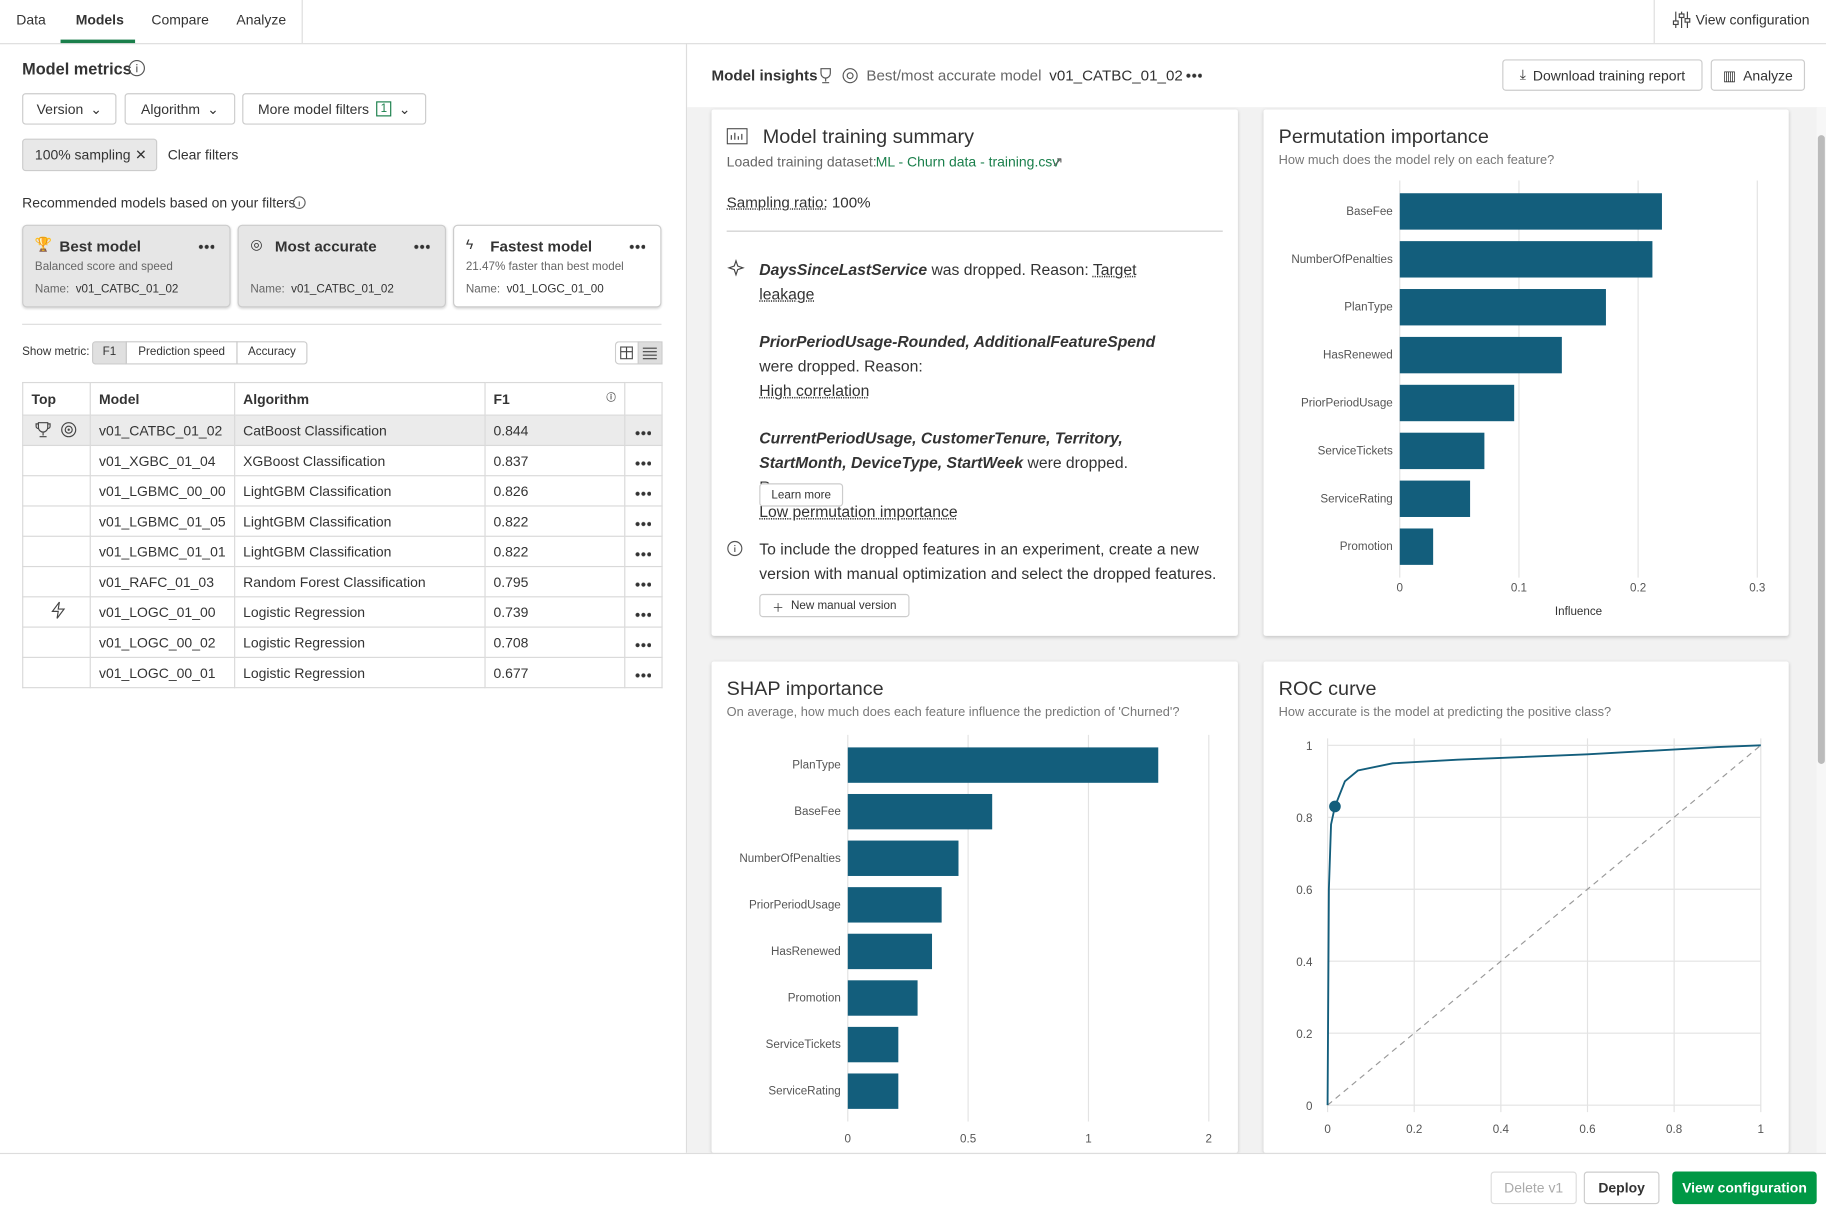 The width and height of the screenshot is (1826, 1212). What do you see at coordinates (342, 289) in the screenshot?
I see `card-name: v01_CATBC_01_02` at bounding box center [342, 289].